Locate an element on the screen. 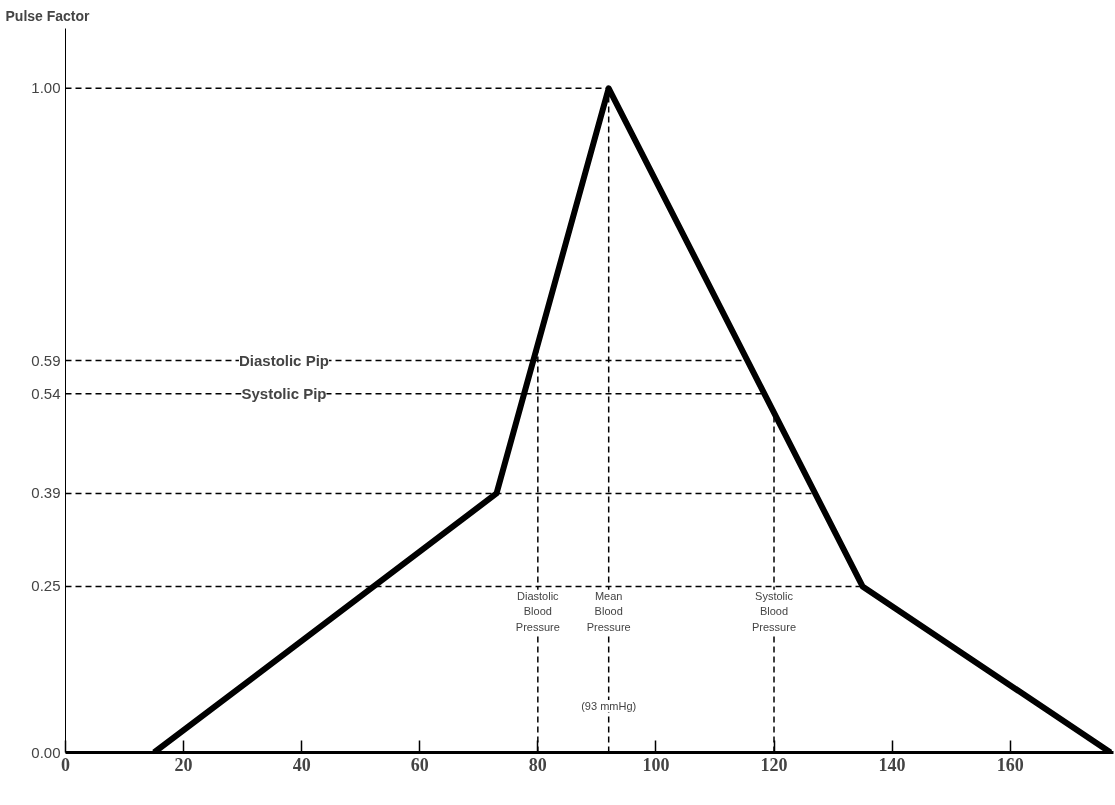 This screenshot has width=1115, height=805. annotation: (93 mmHg) is located at coordinates (609, 706).